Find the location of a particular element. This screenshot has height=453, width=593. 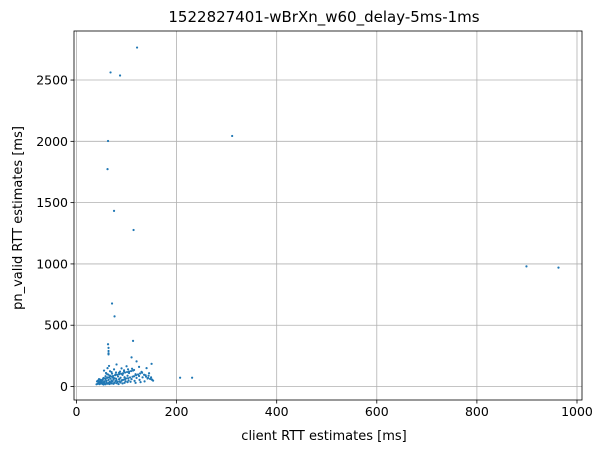

y-tick-label: 500 is located at coordinates (56, 325).